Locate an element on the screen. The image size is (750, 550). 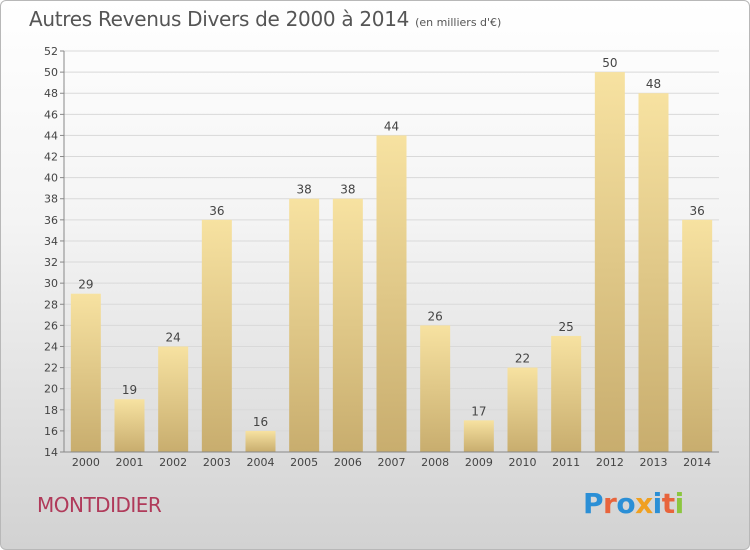
y-tick-label: 34 is located at coordinates (51, 241).